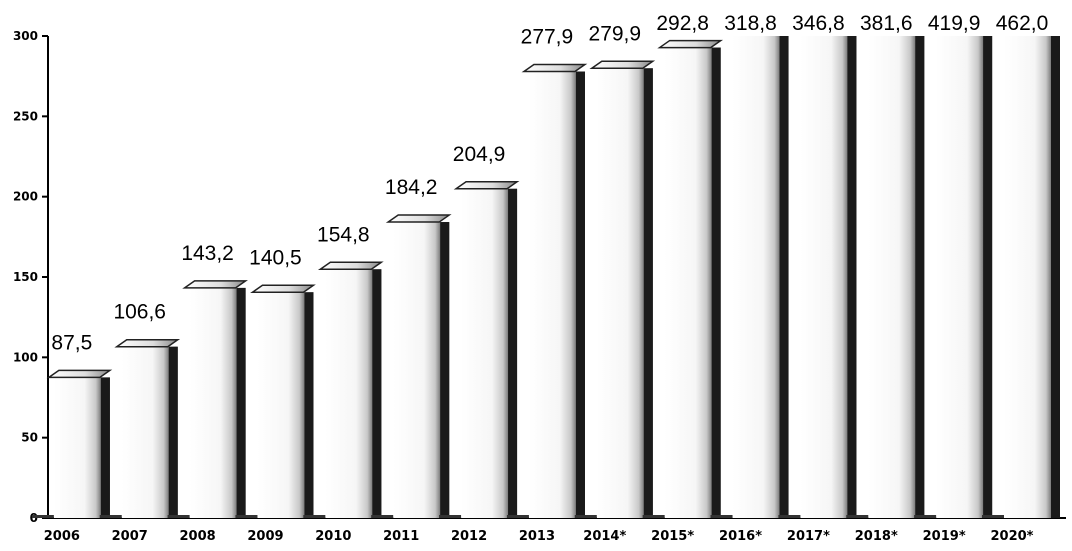  I want to click on y-tick-label: 50, so click(29, 438).